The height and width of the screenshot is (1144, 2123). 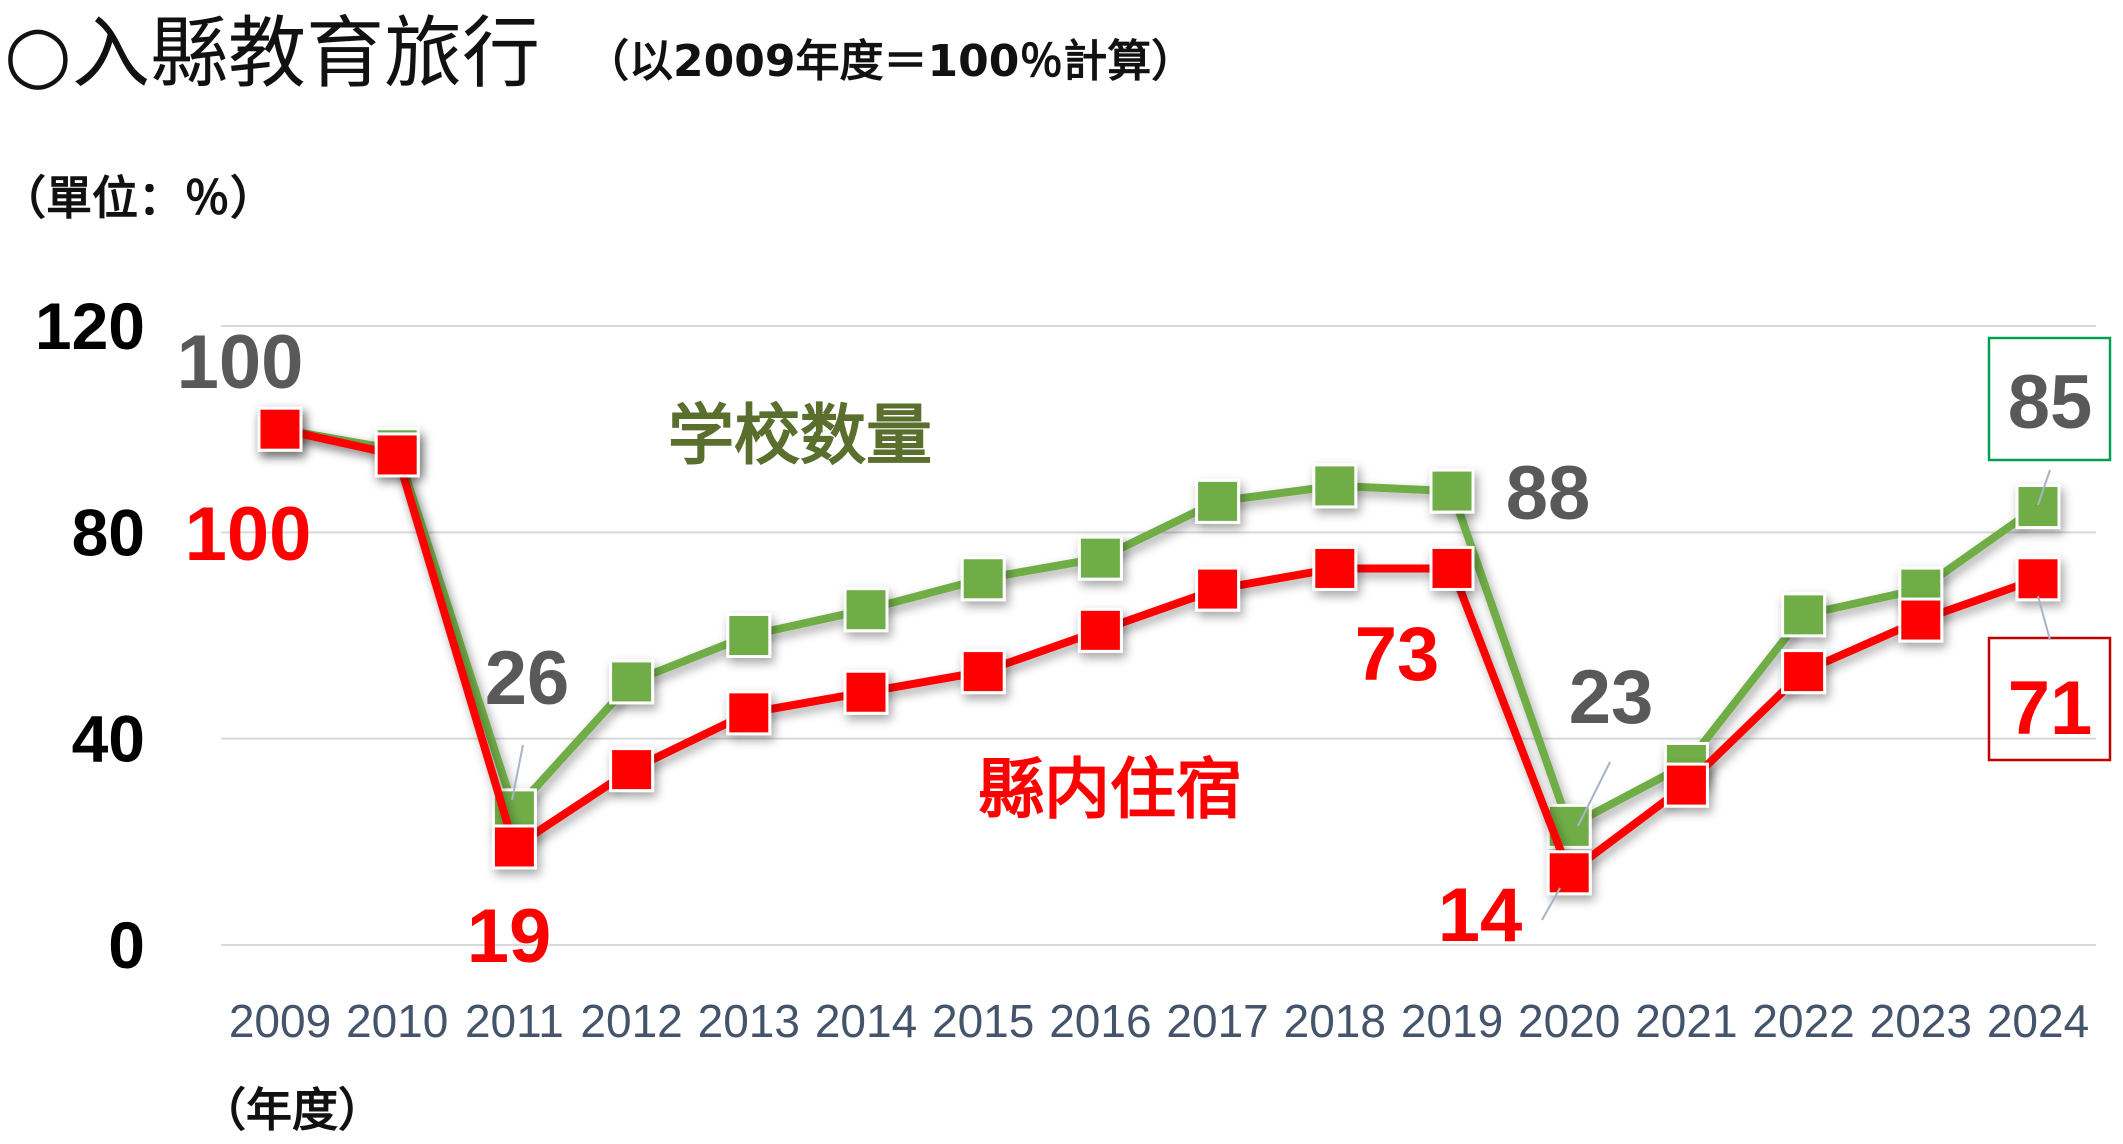 What do you see at coordinates (527, 678) in the screenshot?
I see `data-label: 26` at bounding box center [527, 678].